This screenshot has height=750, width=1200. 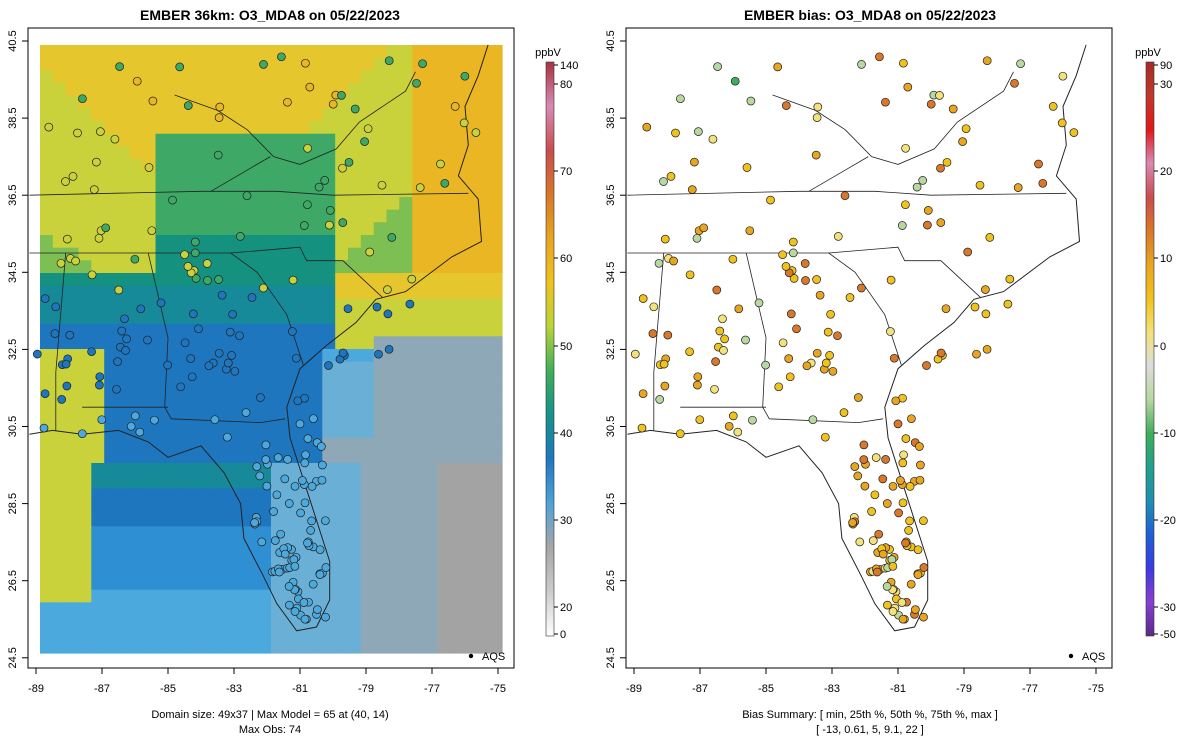 I want to click on left-panel-title: EMBER 36km: O3_MDA8 on 05/22/2023, so click(x=270, y=15).